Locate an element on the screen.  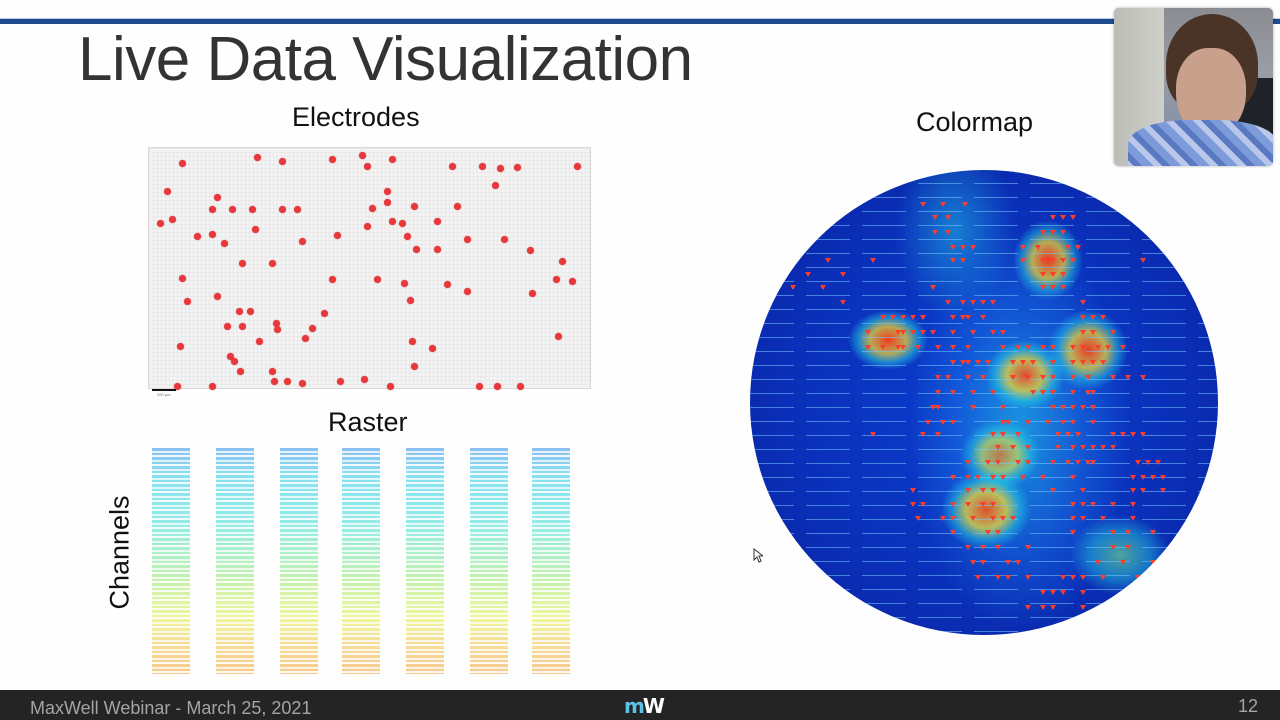
footer-text: MaxWell Webinar - March 25, 2021 is located at coordinates (171, 708).